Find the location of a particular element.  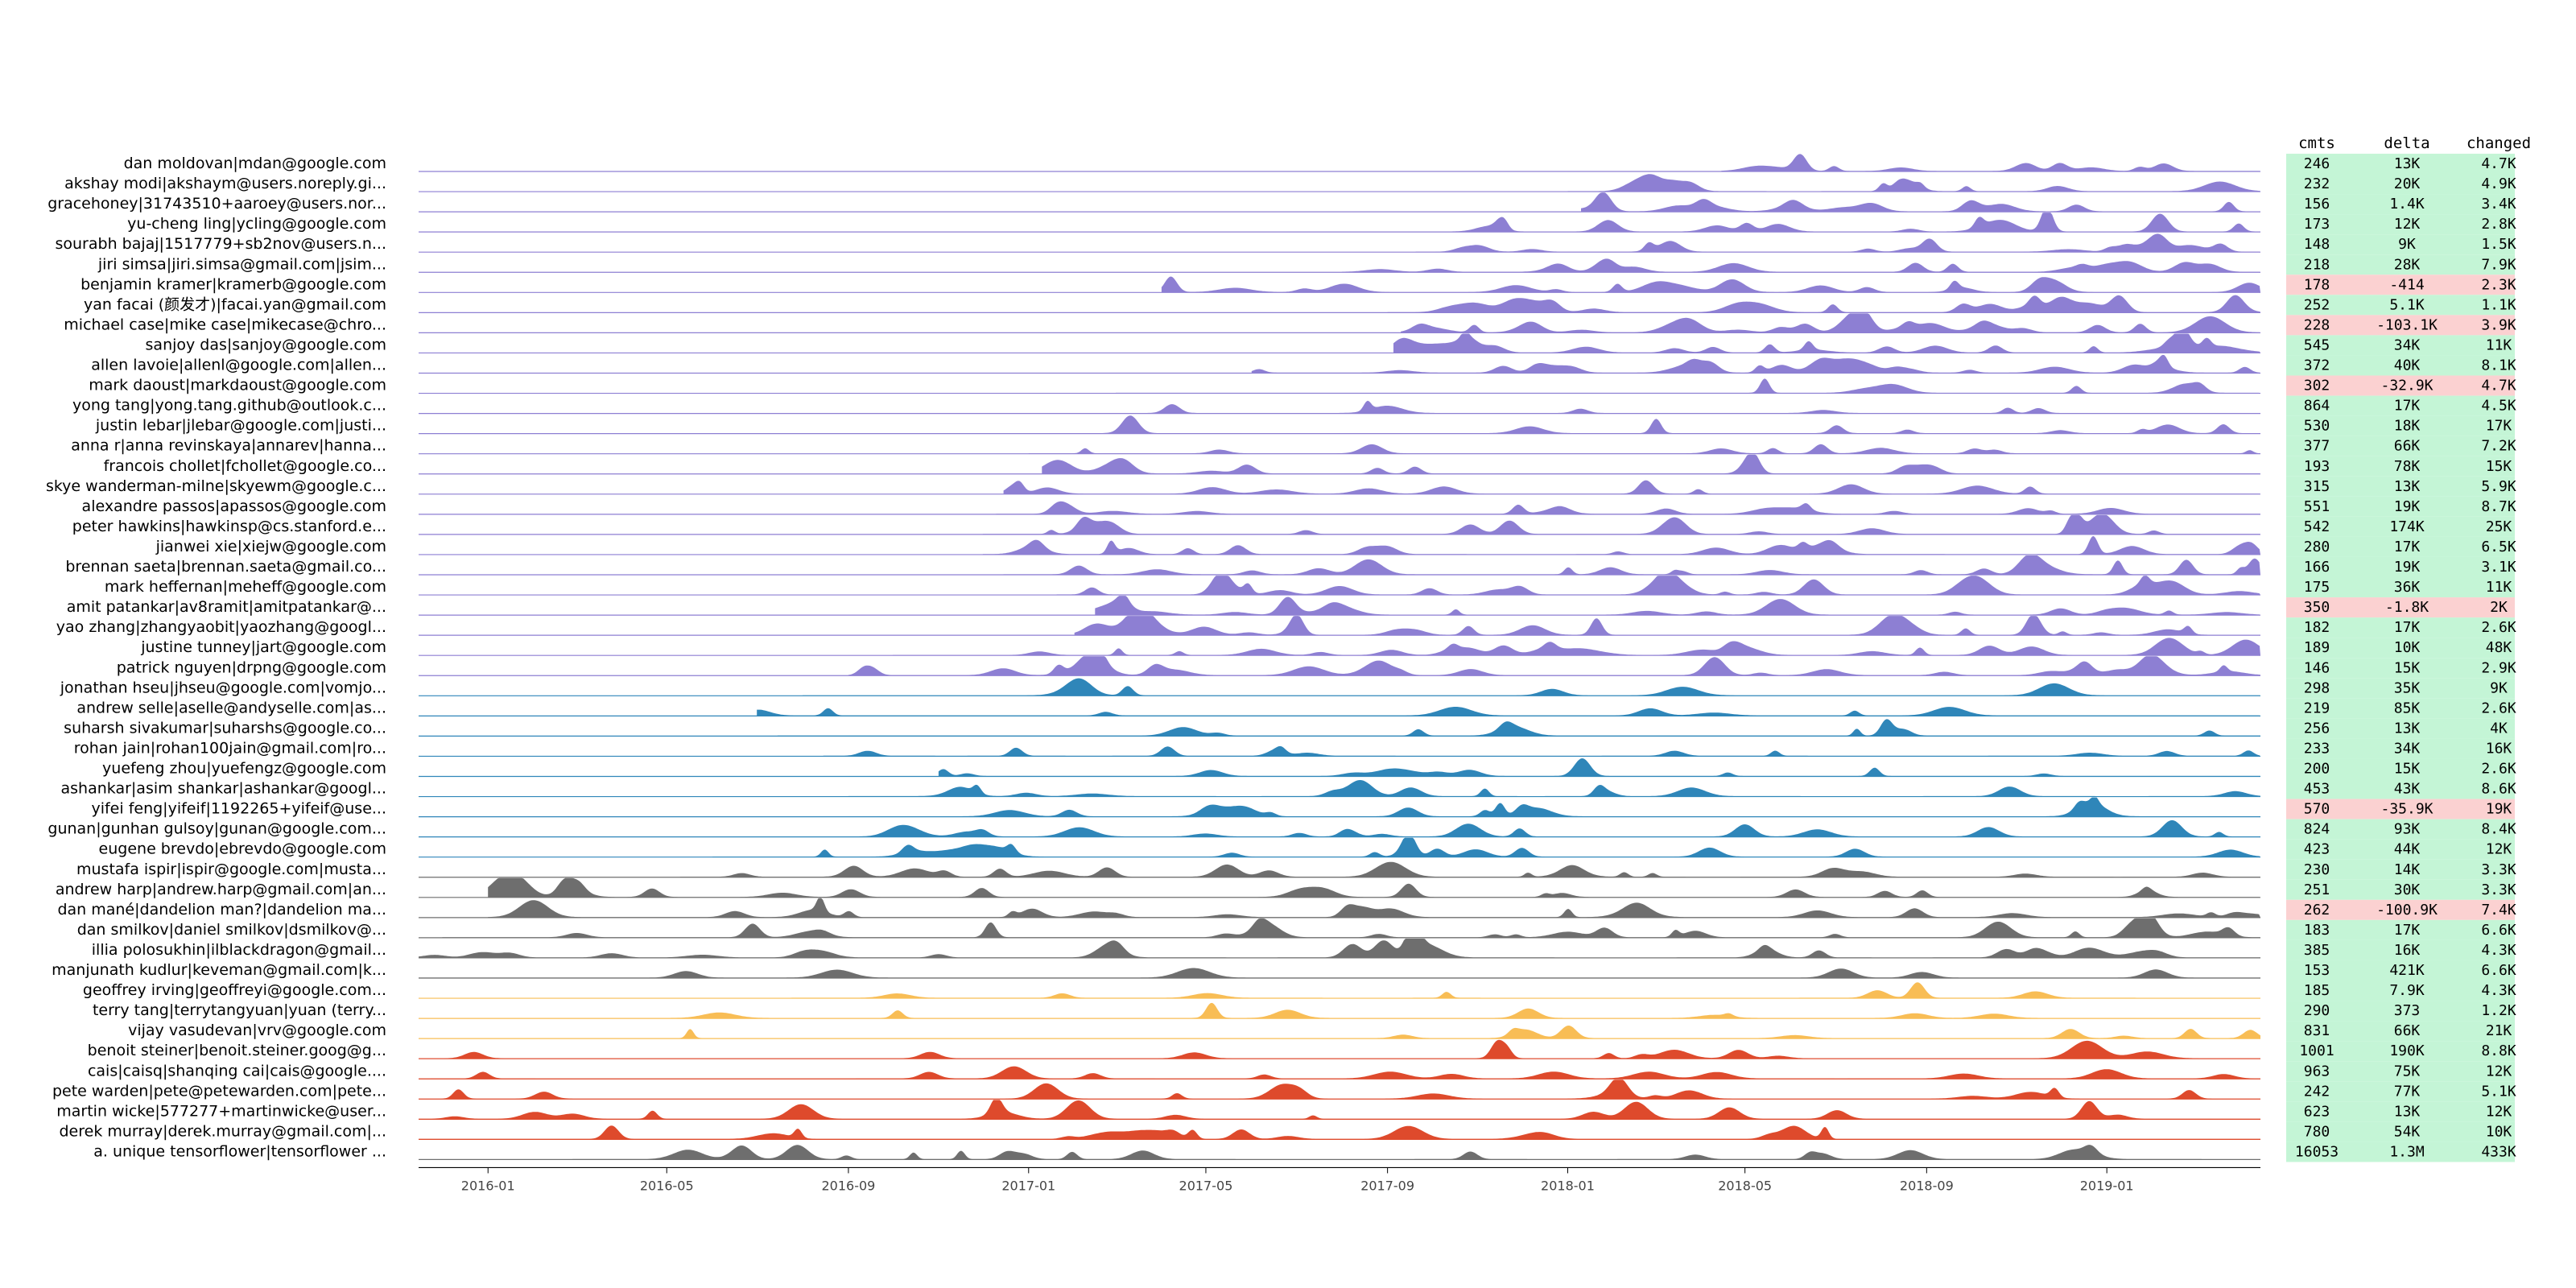

stats-cmts-cell: 385 is located at coordinates (2317, 950).